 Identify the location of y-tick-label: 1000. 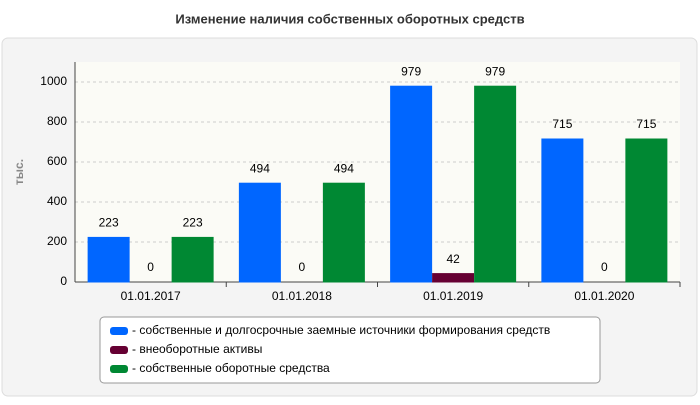
(53, 81).